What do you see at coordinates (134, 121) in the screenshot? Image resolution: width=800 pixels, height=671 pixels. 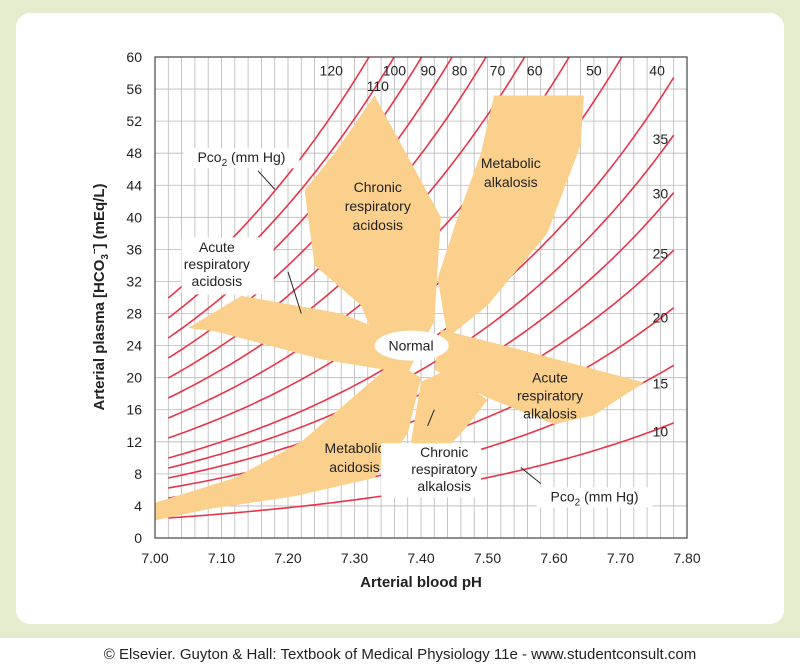 I see `y-tick-label: 52` at bounding box center [134, 121].